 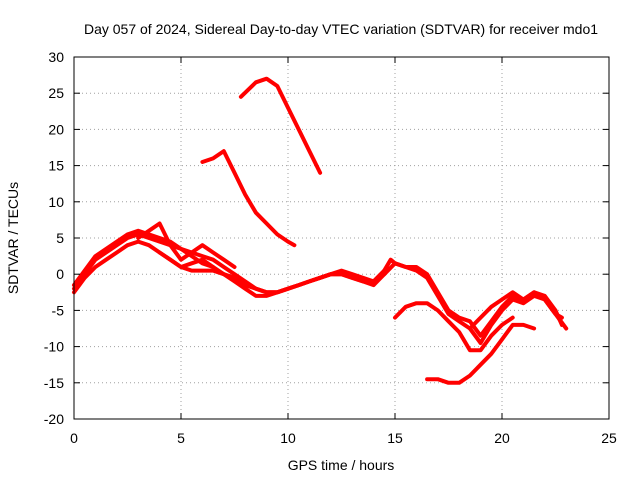 What do you see at coordinates (60, 238) in the screenshot?
I see `y-tick-label: 5` at bounding box center [60, 238].